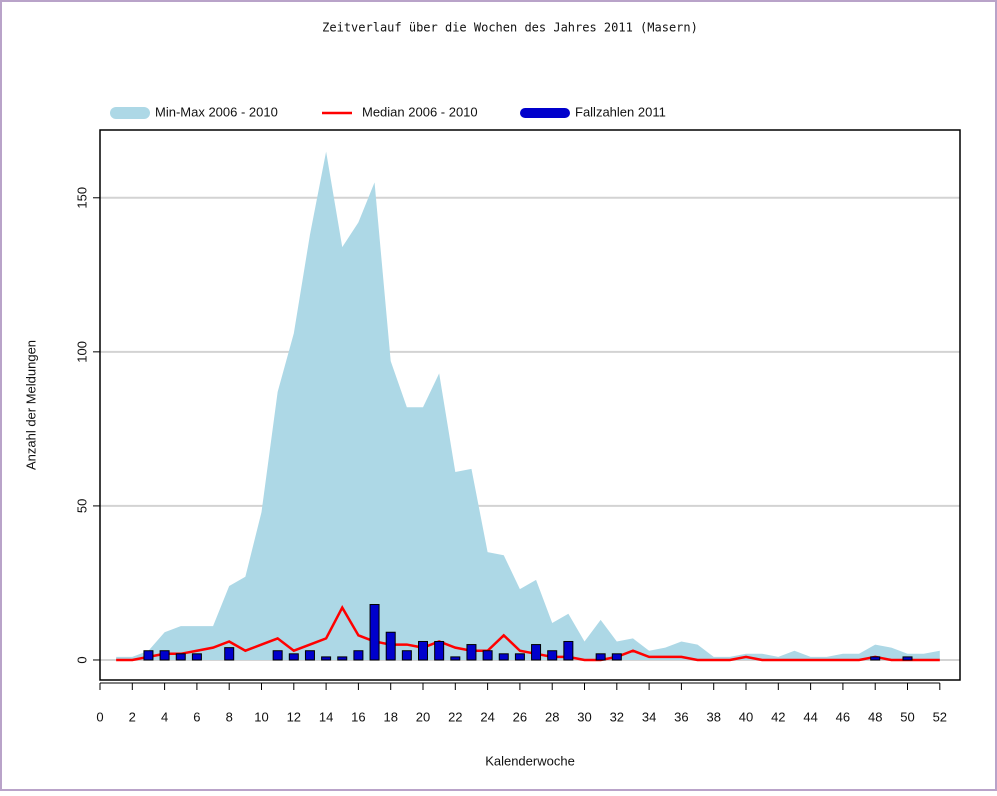 The width and height of the screenshot is (997, 796). I want to click on x-tick-label: 42, so click(778, 716).